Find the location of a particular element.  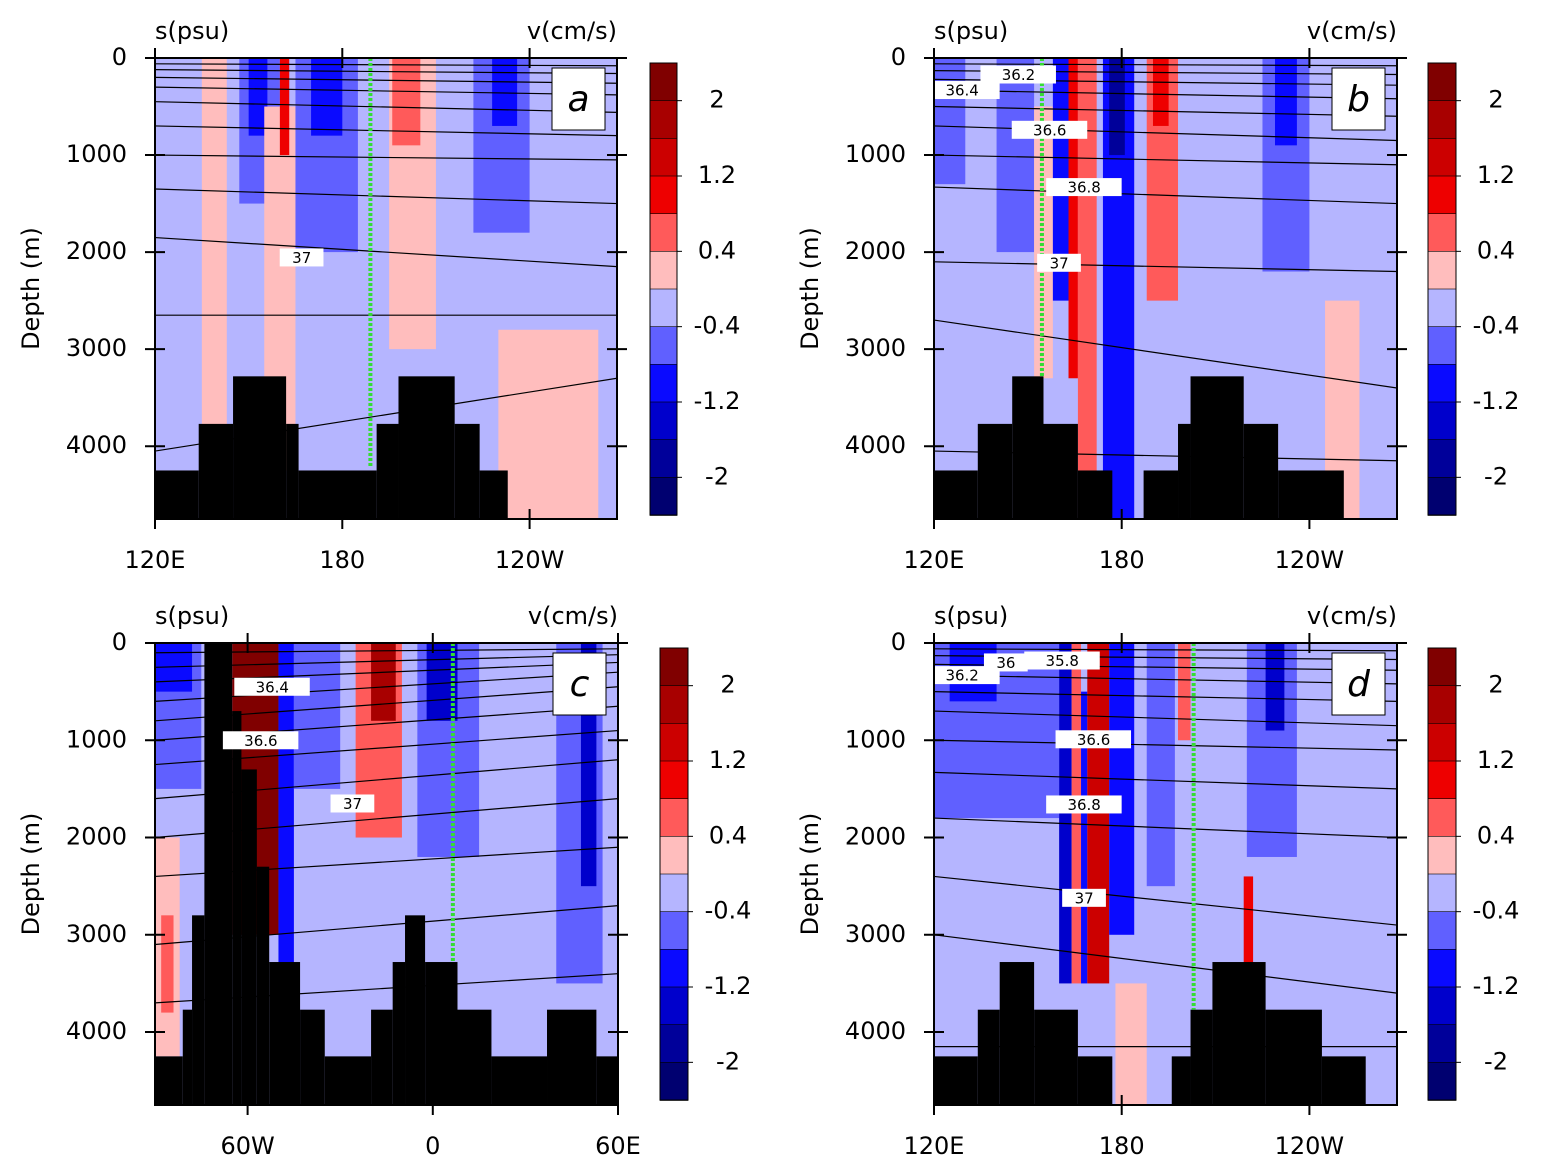

left-title: s(psu) is located at coordinates (971, 616).